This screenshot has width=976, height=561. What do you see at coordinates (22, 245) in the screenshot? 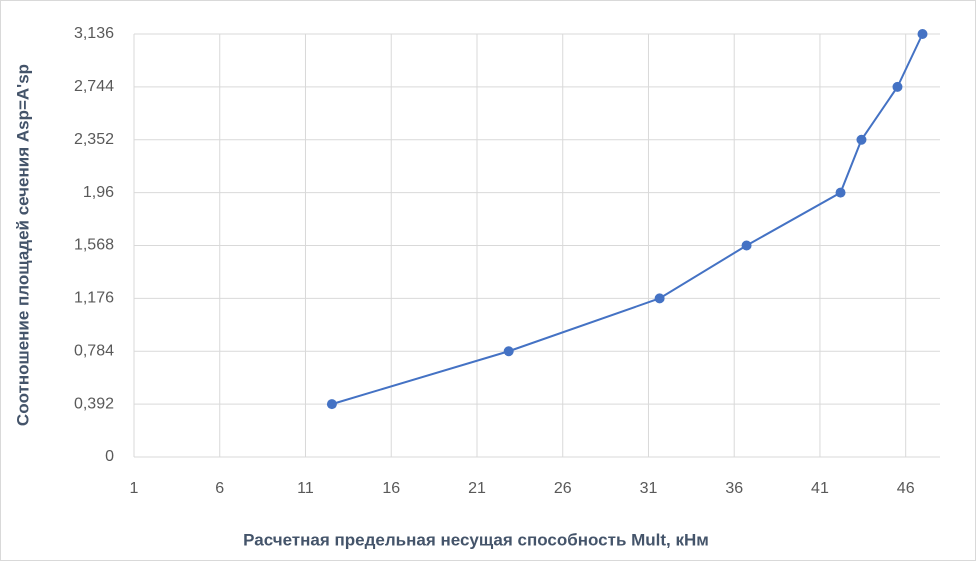
I see `y-axis-title: Соотношение площадей сечения Asp=A'sp` at bounding box center [22, 245].